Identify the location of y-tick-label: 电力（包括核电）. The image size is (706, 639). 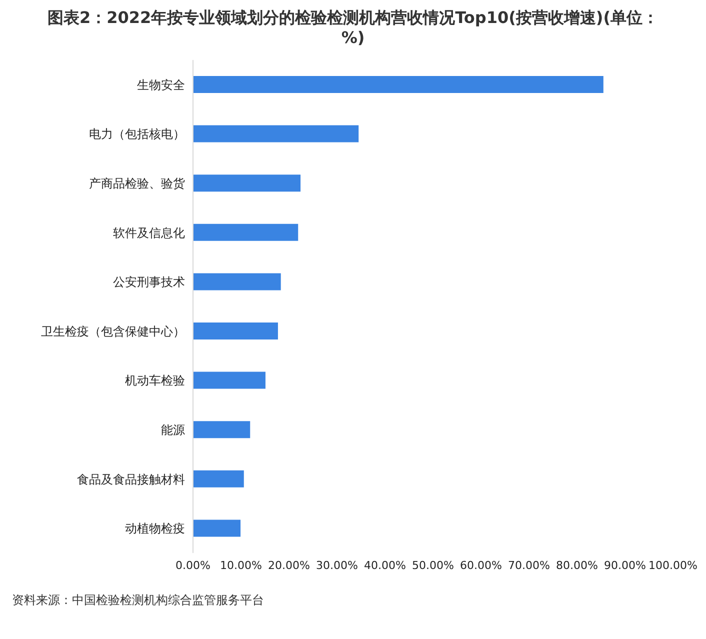
(137, 134).